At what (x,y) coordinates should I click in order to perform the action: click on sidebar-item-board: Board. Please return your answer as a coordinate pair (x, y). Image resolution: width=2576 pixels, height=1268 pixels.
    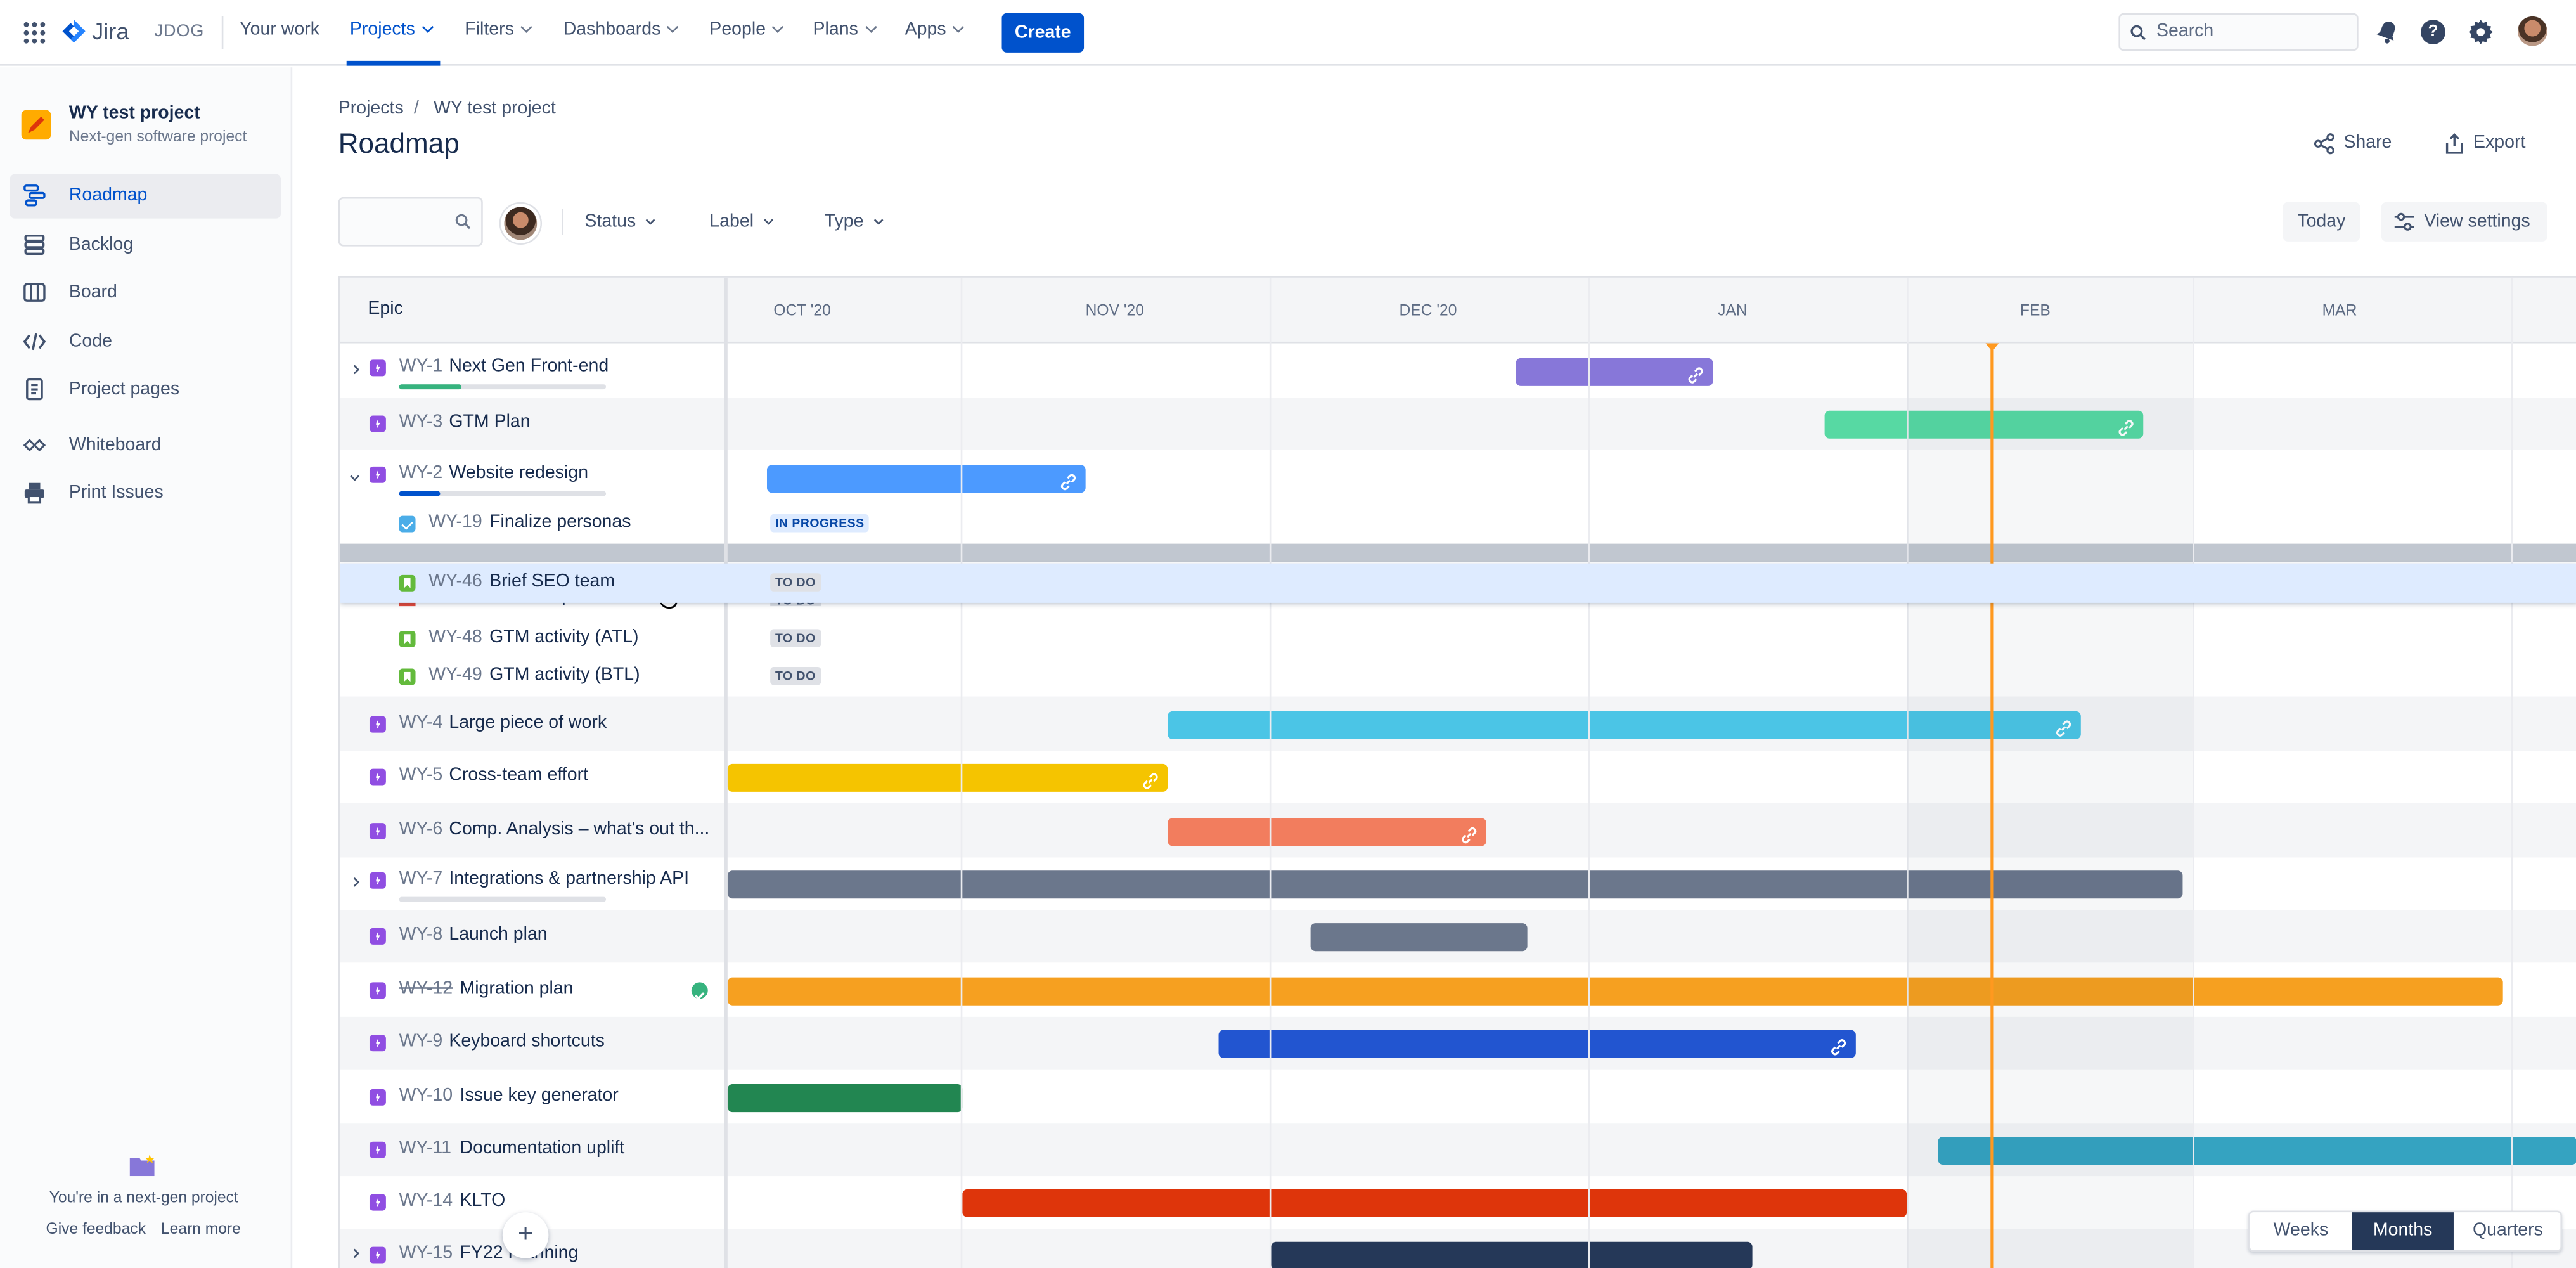
    Looking at the image, I should click on (145, 293).